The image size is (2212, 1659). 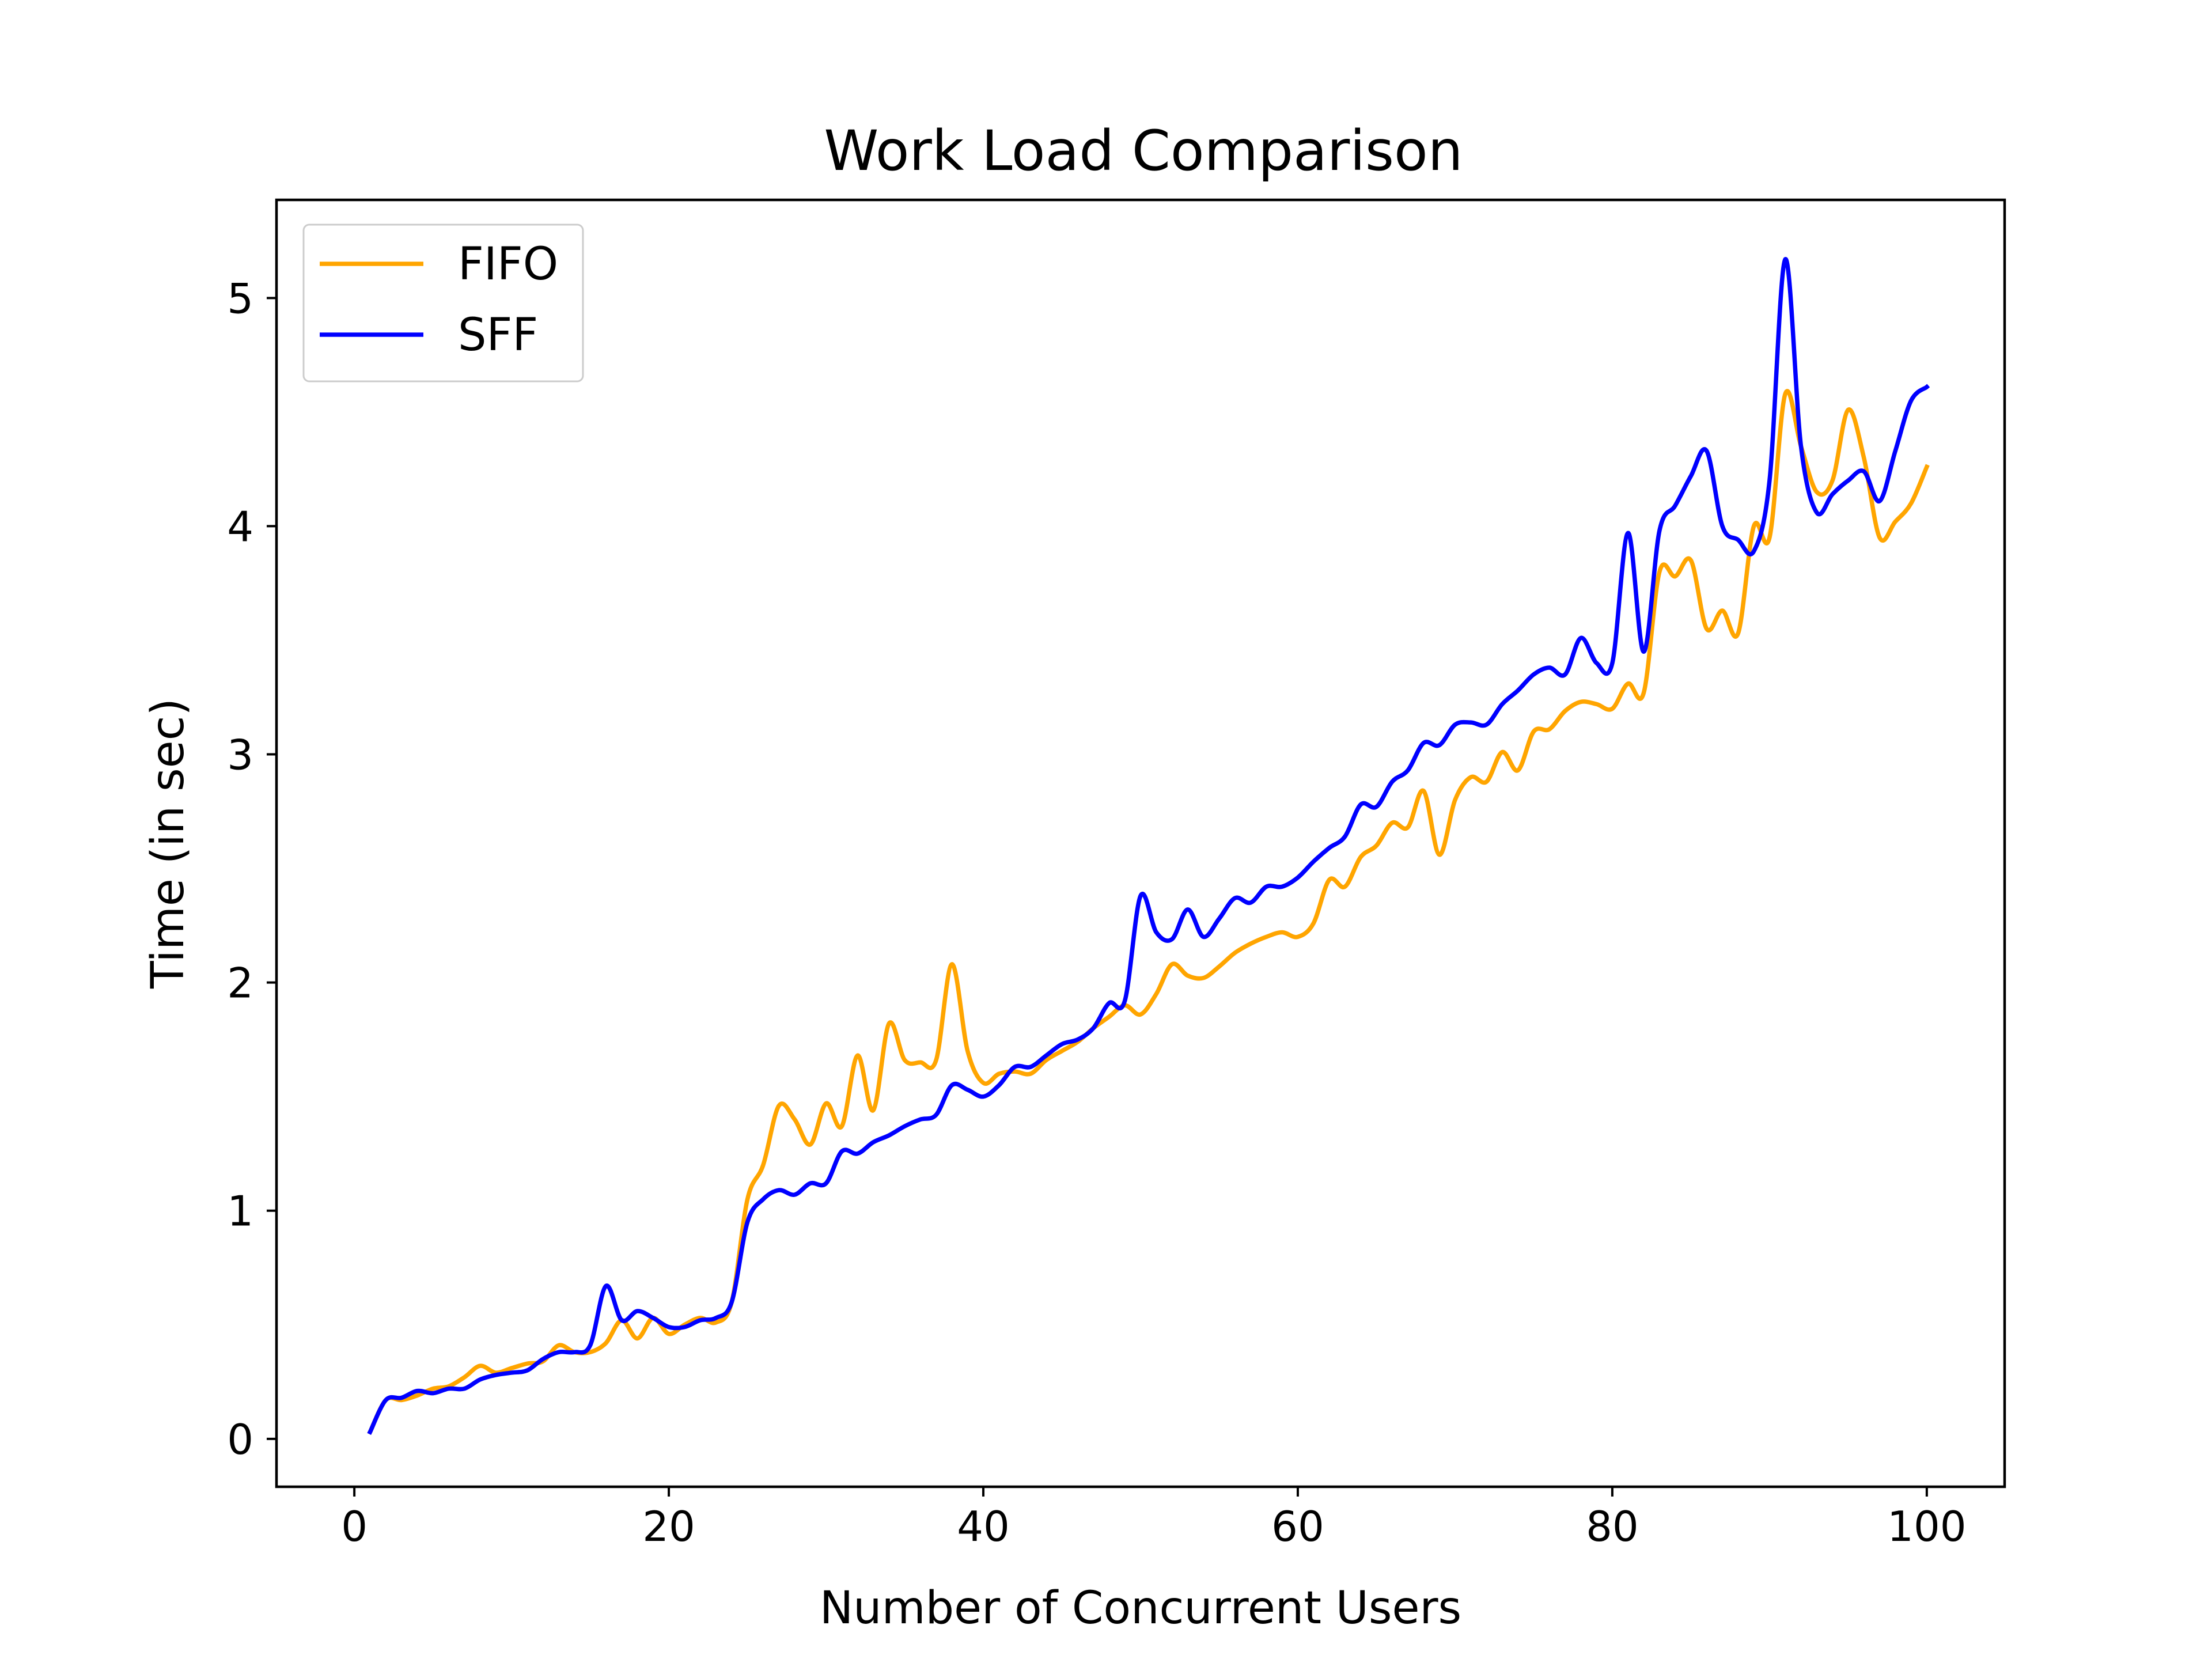 I want to click on x-tick-label: 100, so click(x=1926, y=1526).